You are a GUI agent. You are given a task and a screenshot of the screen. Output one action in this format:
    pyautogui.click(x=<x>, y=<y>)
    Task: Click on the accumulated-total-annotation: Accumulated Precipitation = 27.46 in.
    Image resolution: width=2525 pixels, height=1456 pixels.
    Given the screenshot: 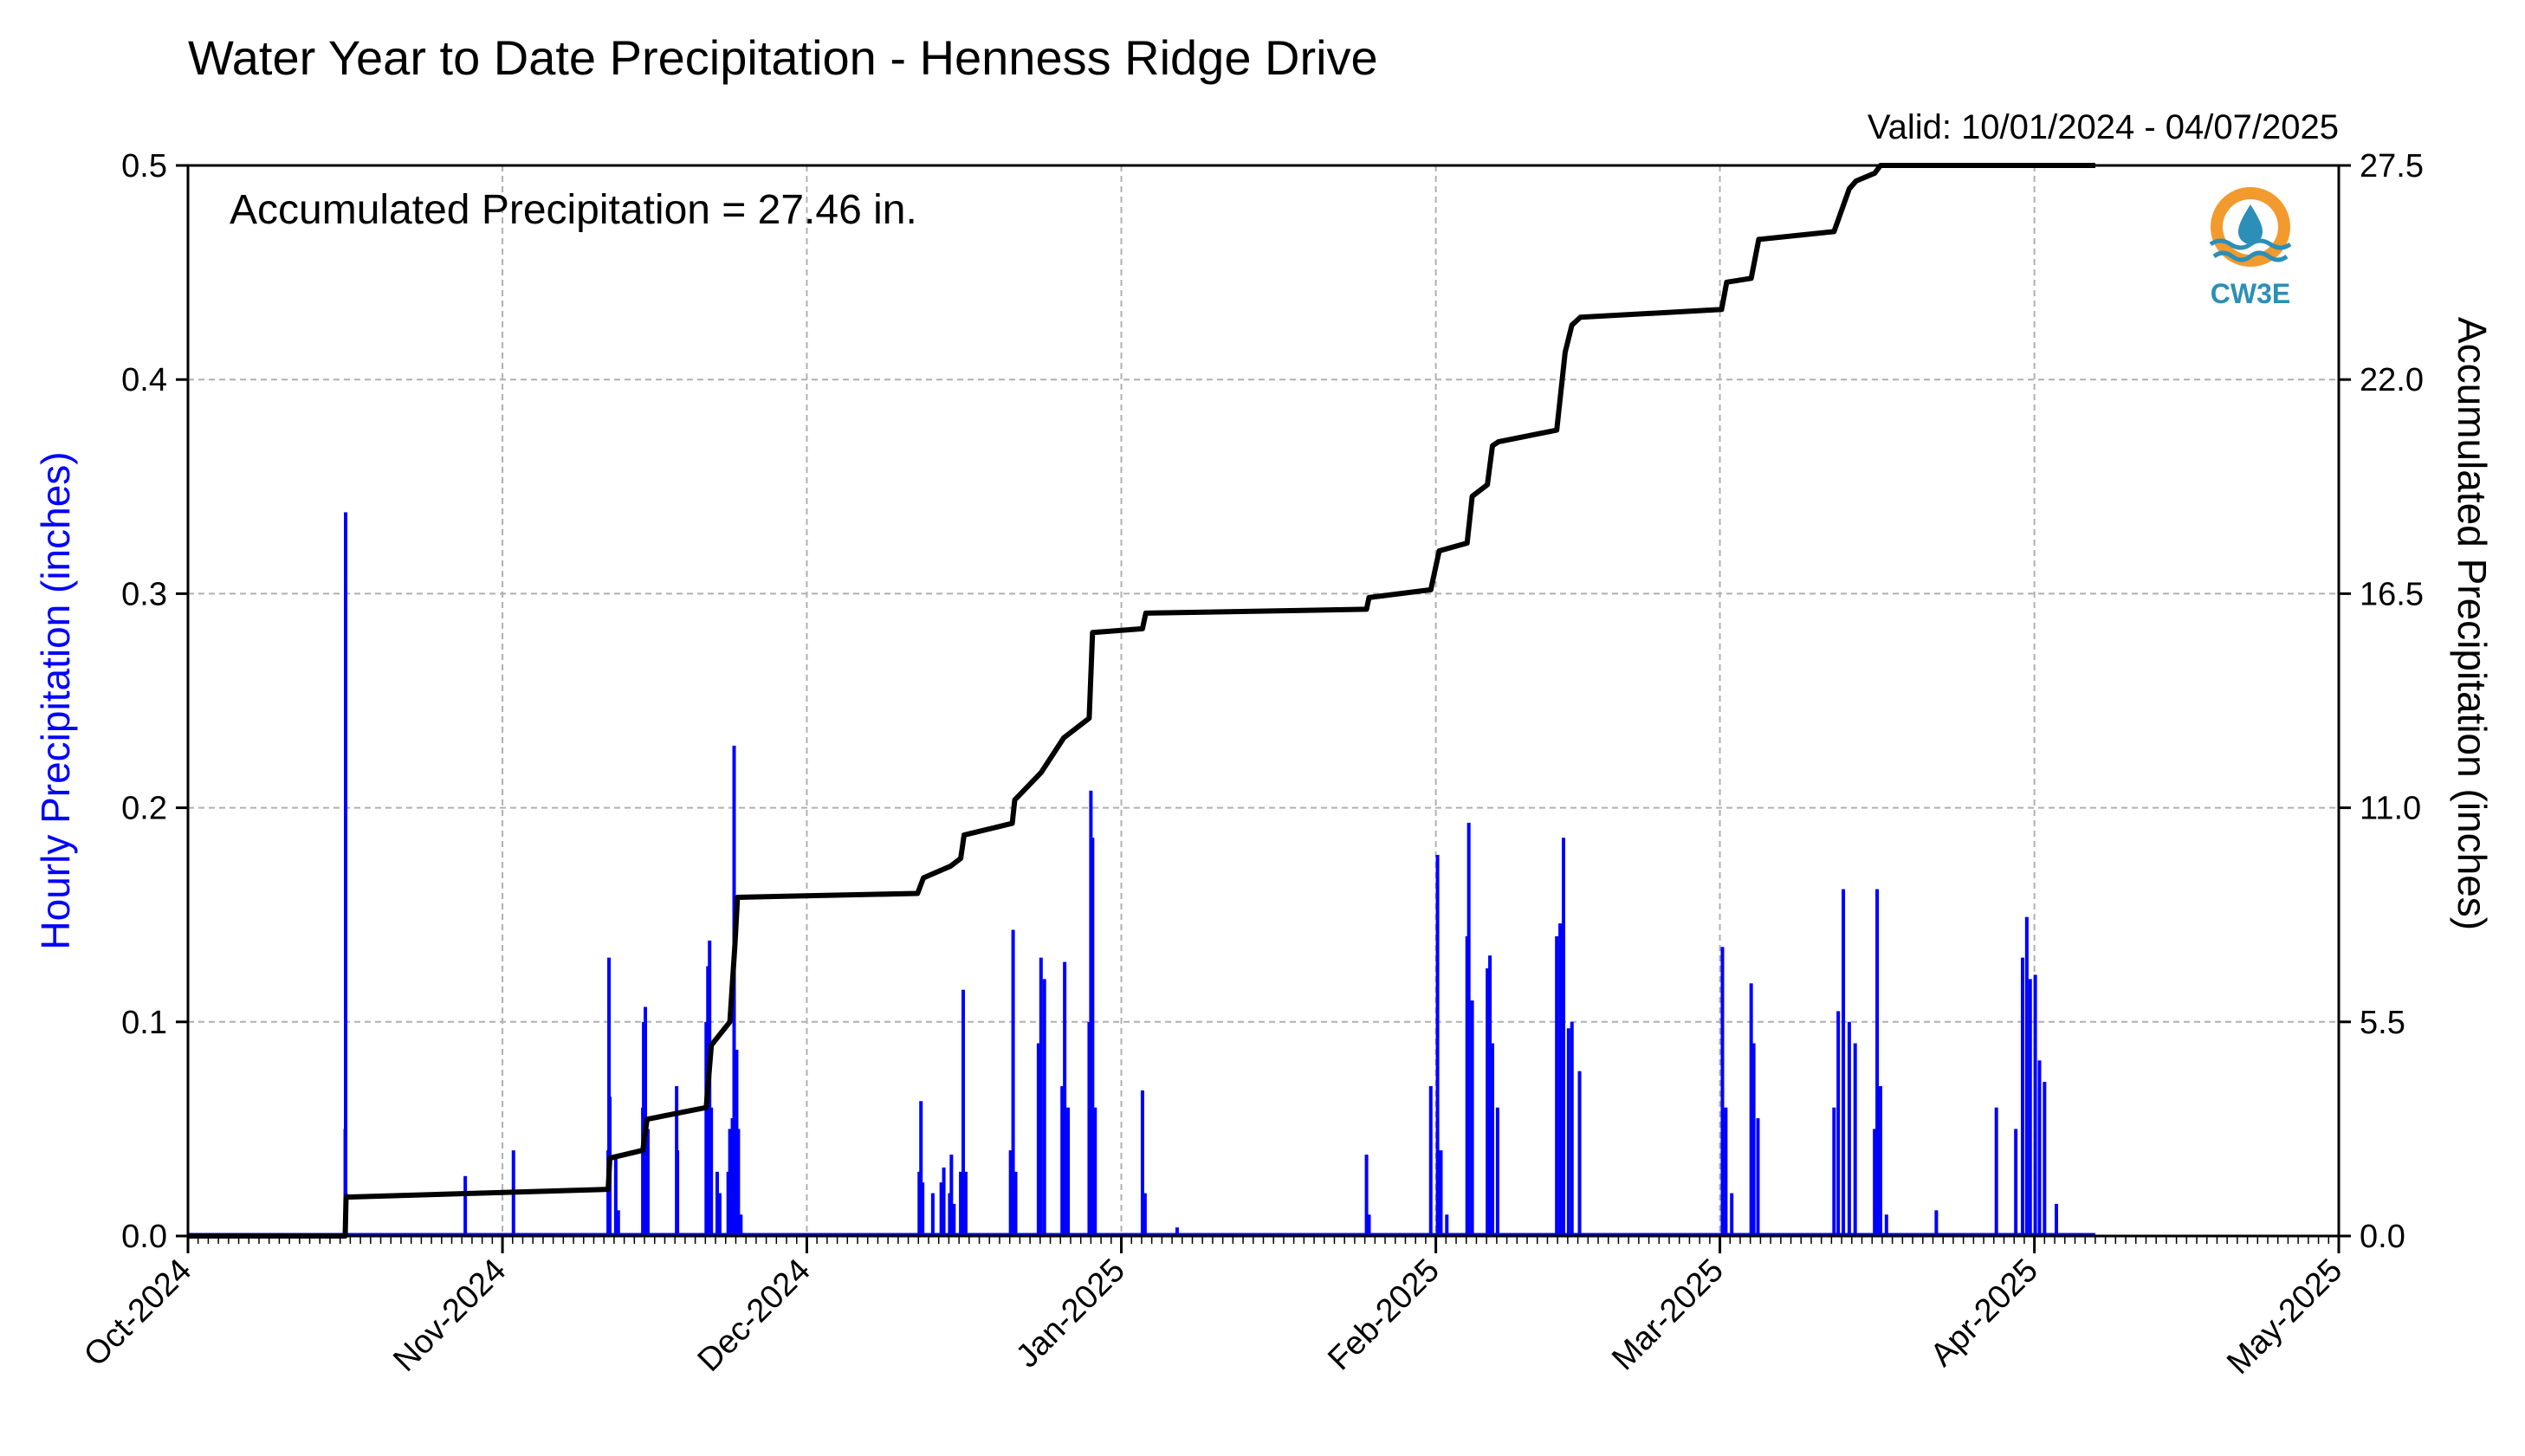 What is the action you would take?
    pyautogui.click(x=573, y=210)
    